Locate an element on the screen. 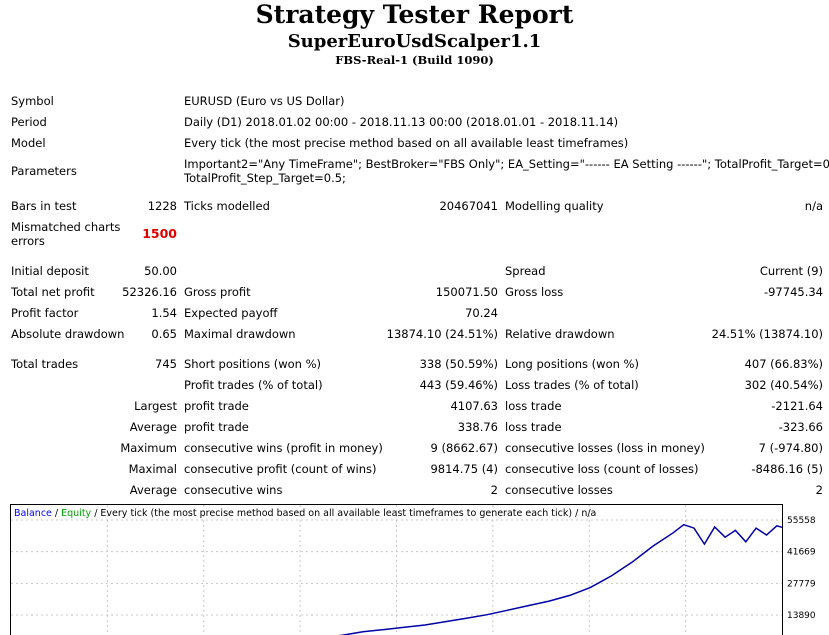 Image resolution: width=829 pixels, height=635 pixels. quality-value: n/a is located at coordinates (814, 206).